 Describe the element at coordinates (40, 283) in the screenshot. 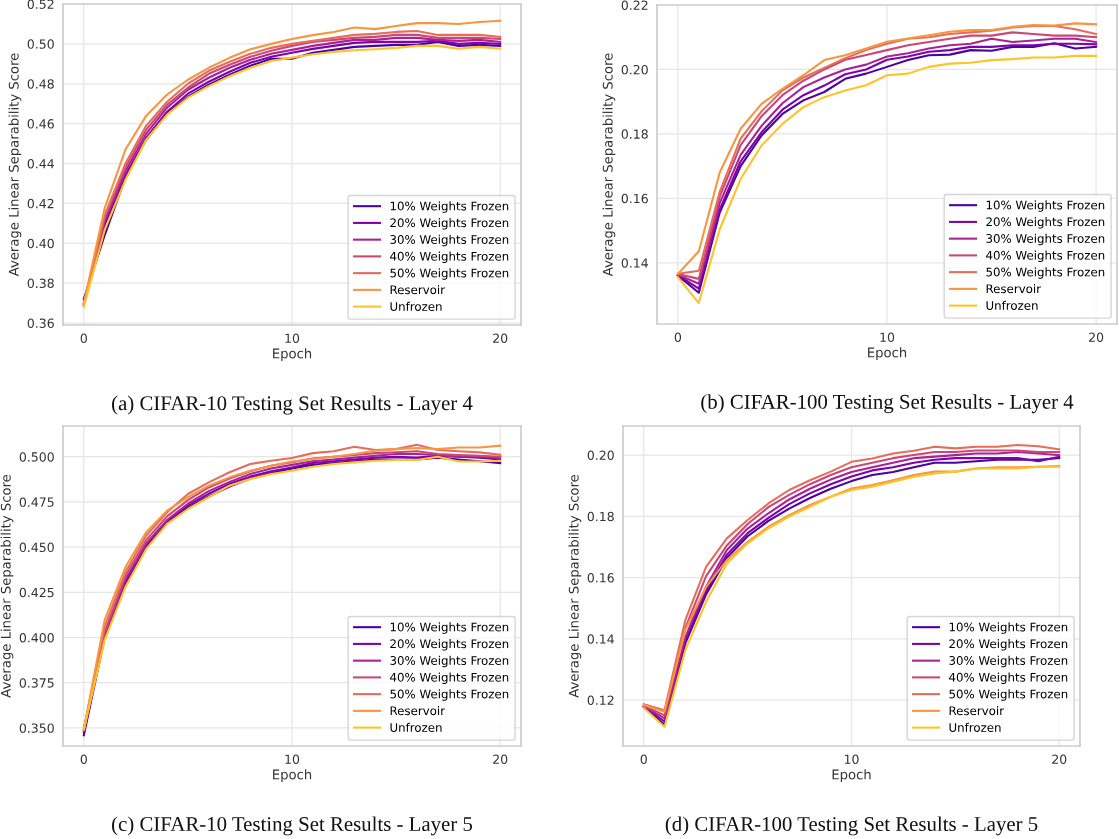

I see `y-tick-label: 0.38` at that location.